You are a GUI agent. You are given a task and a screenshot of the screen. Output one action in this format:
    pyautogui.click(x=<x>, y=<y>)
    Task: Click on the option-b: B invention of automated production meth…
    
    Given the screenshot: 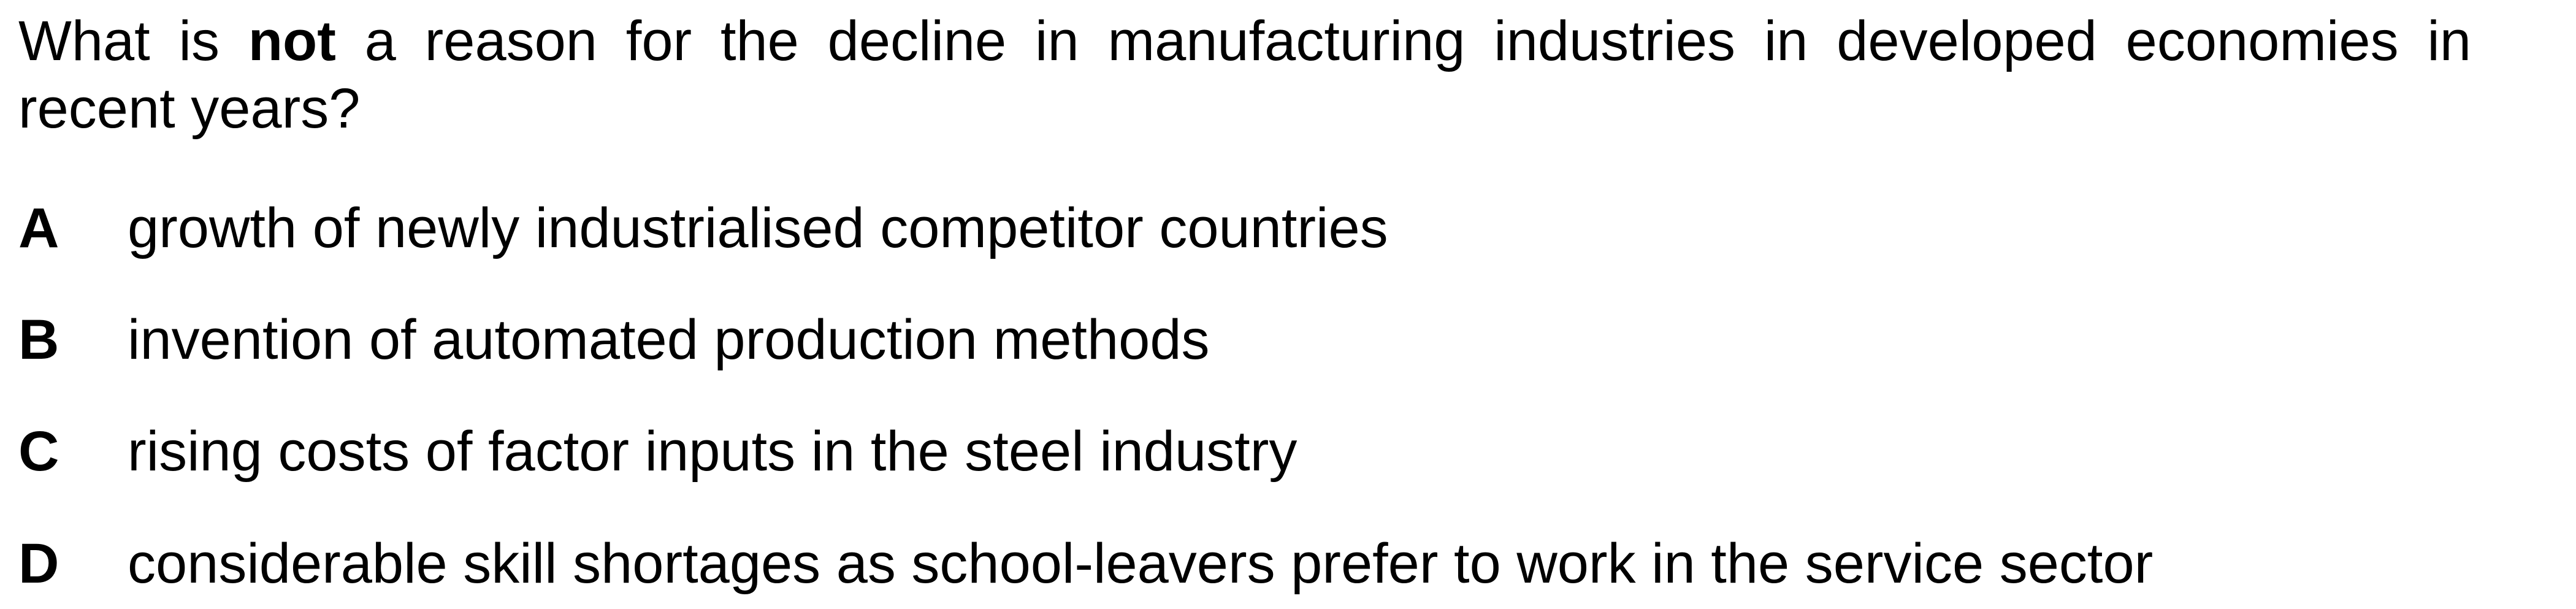 What is the action you would take?
    pyautogui.click(x=614, y=339)
    